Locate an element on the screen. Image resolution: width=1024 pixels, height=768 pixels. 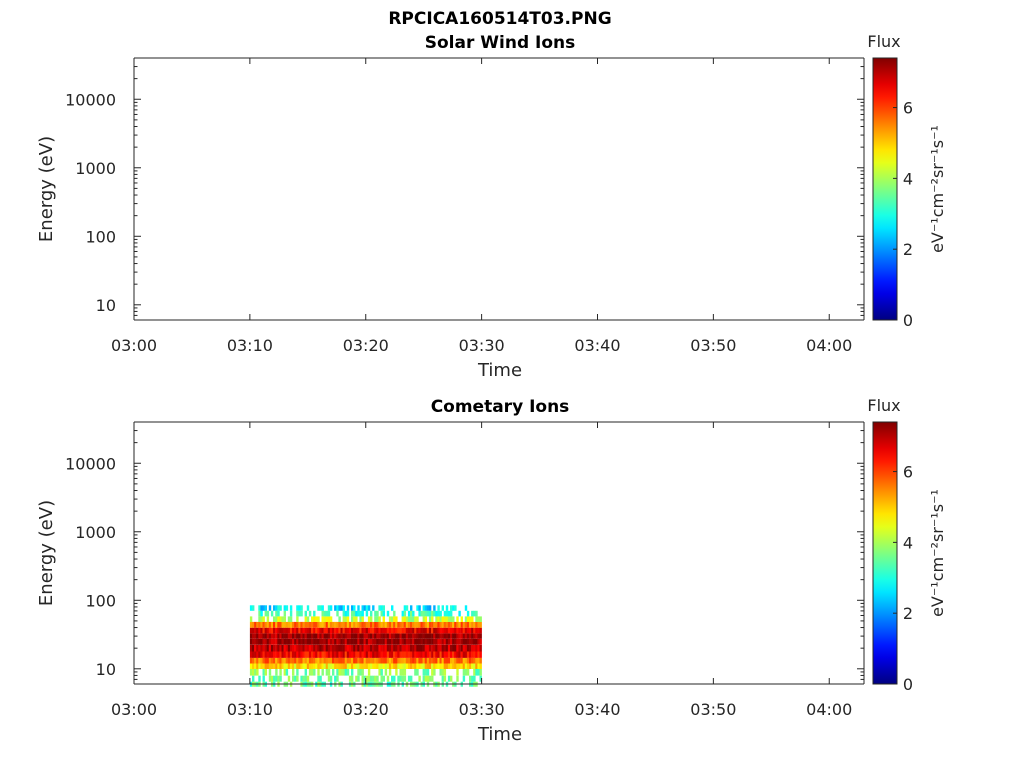
colorbar-tick-label: 2 is located at coordinates (908, 613).